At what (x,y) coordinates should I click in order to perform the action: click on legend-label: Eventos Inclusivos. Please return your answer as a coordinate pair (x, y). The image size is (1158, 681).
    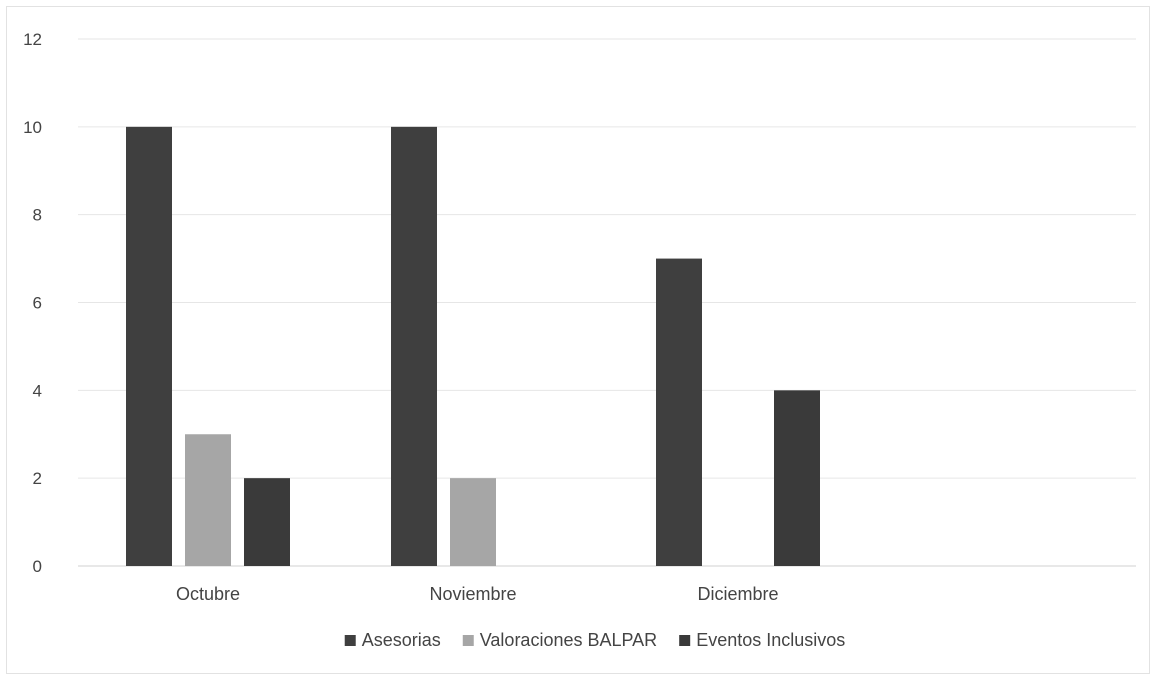
    Looking at the image, I should click on (770, 640).